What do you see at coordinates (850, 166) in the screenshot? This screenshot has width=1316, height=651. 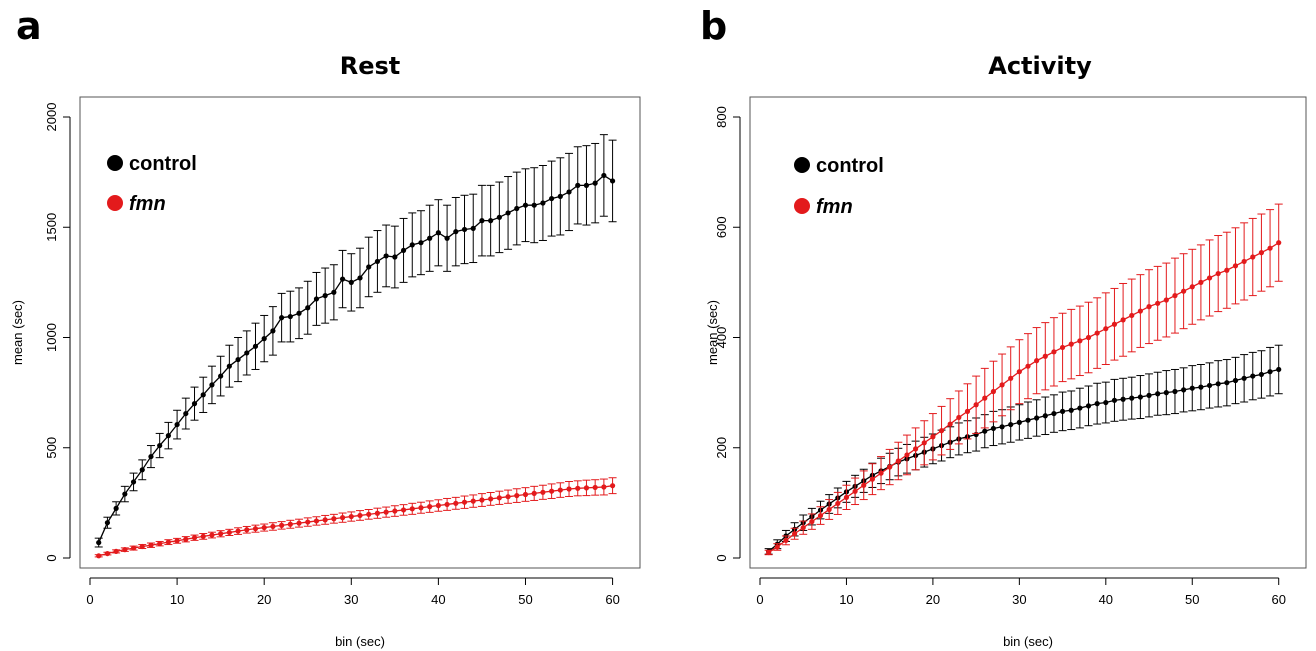 I see `legend-label-control: control` at bounding box center [850, 166].